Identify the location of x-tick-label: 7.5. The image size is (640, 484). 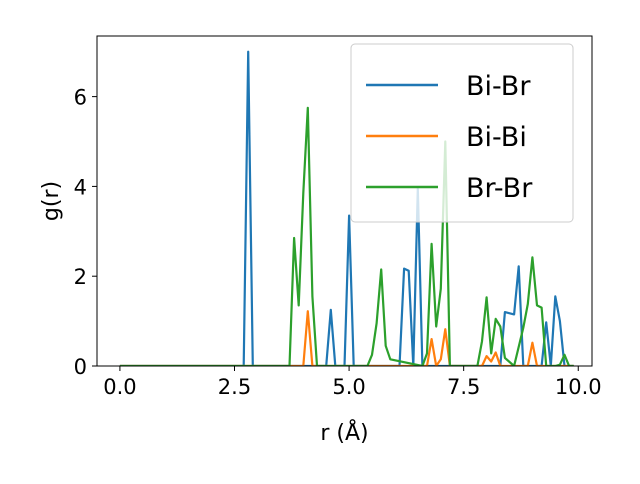
(463, 387).